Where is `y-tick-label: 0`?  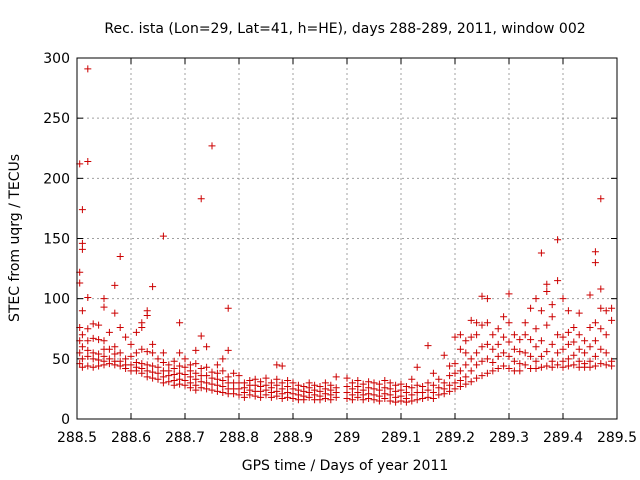
y-tick-label: 0 is located at coordinates (65, 420).